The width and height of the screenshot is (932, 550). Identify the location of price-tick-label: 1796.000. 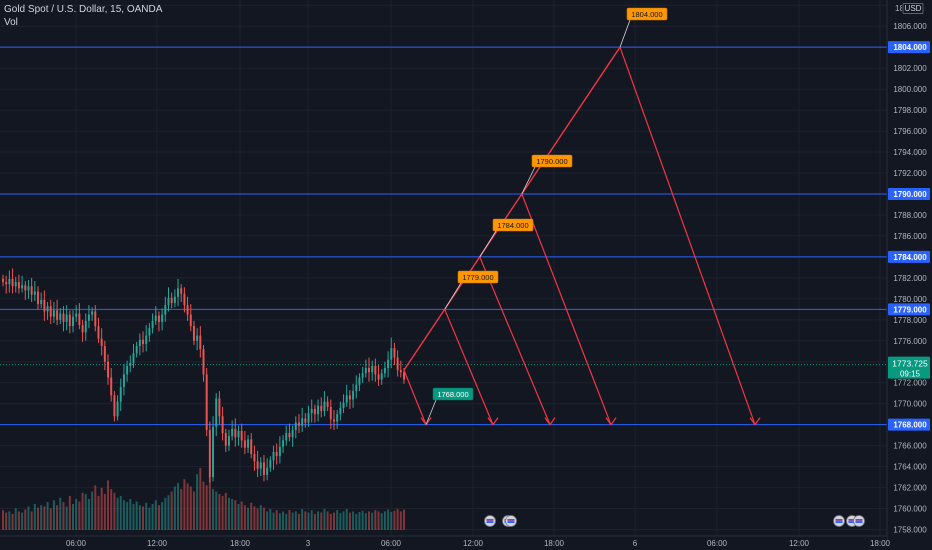
(910, 131).